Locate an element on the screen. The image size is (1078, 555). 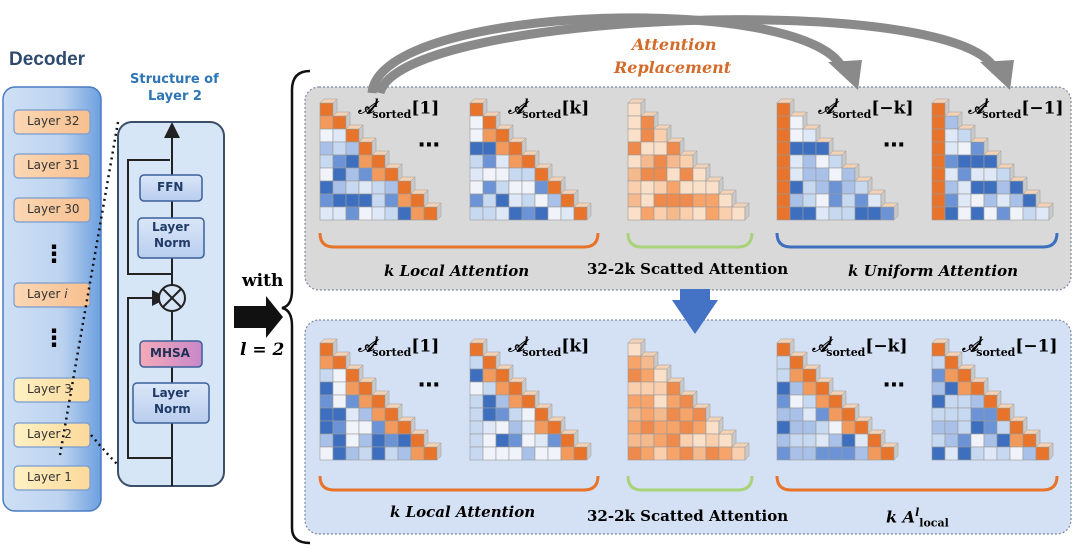
ffn-box is located at coordinates (171, 188).